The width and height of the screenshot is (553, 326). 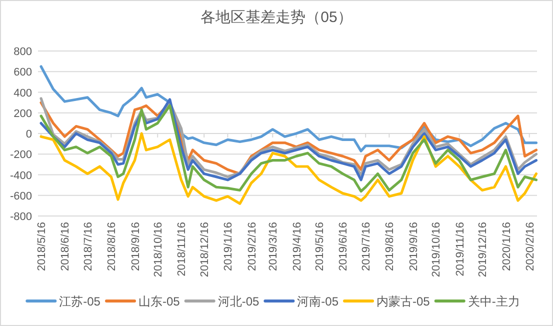 I want to click on legend-label: 关中-主力, so click(x=494, y=301).